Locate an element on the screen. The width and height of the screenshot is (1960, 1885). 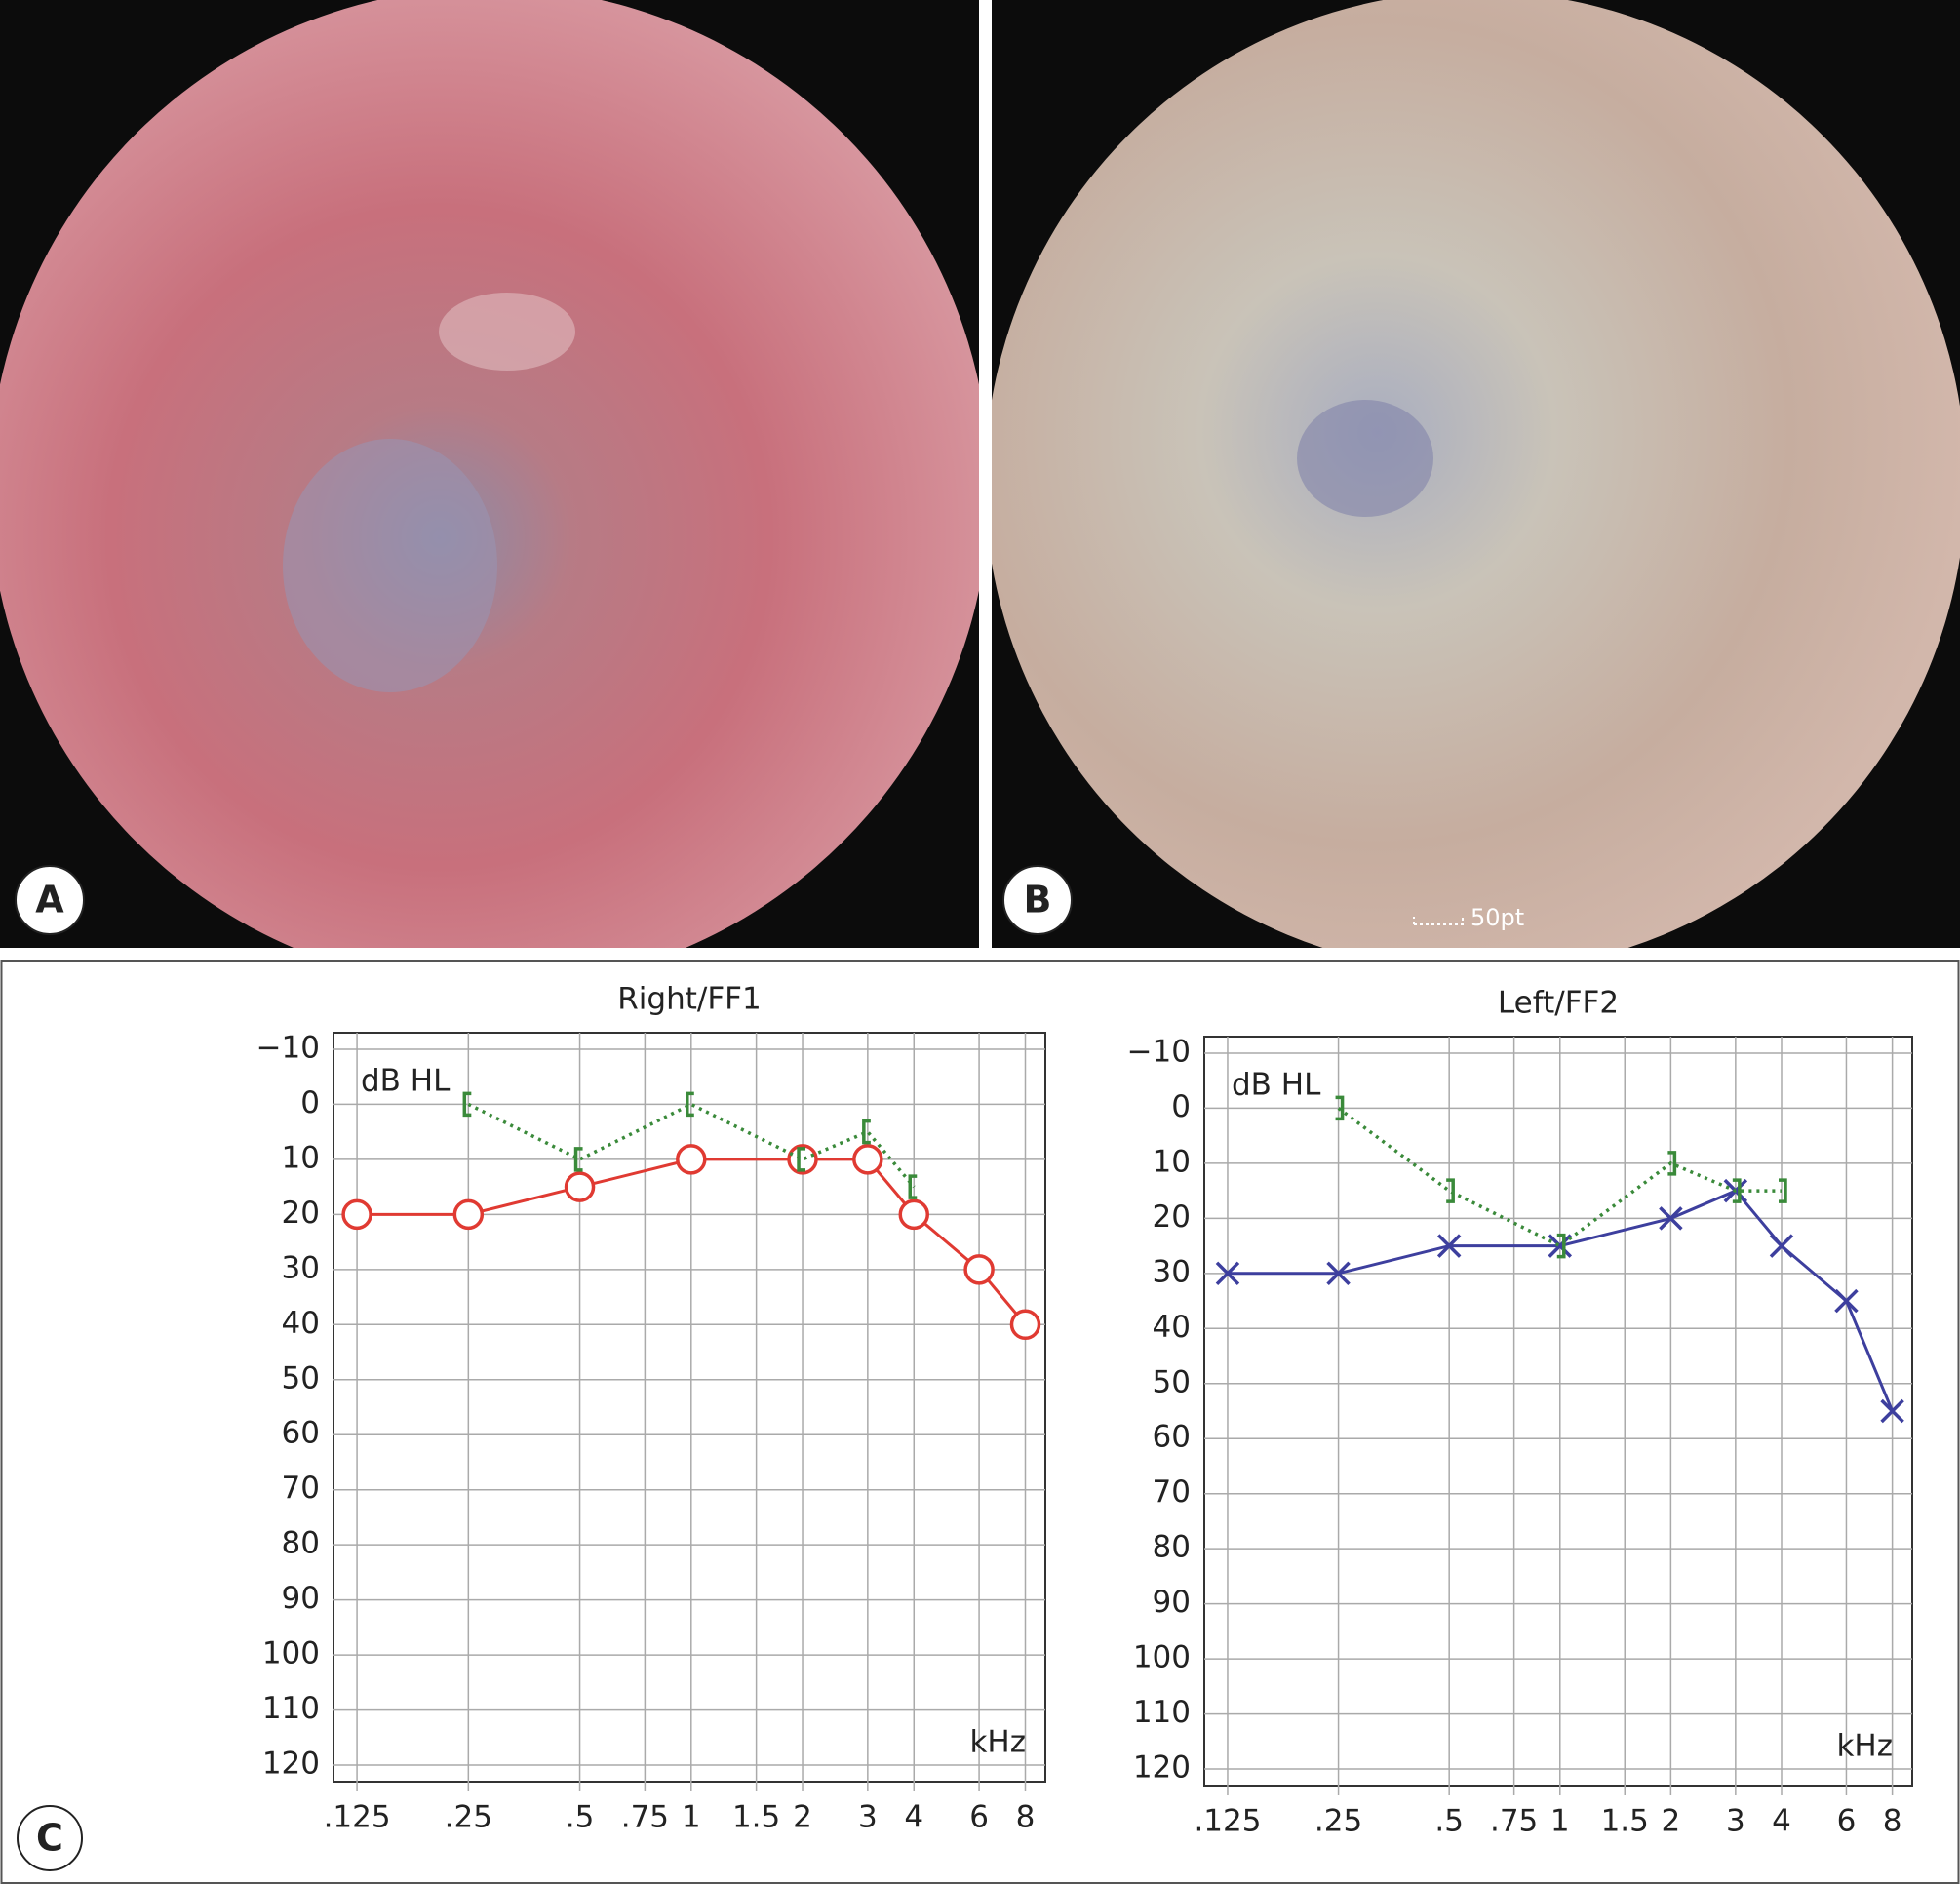
panel-label: C is located at coordinates (49, 1838).